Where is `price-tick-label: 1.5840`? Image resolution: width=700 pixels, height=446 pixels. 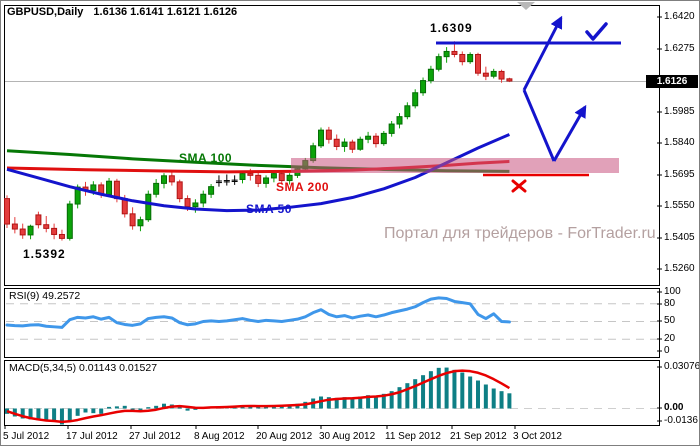 price-tick-label: 1.5840 is located at coordinates (679, 142).